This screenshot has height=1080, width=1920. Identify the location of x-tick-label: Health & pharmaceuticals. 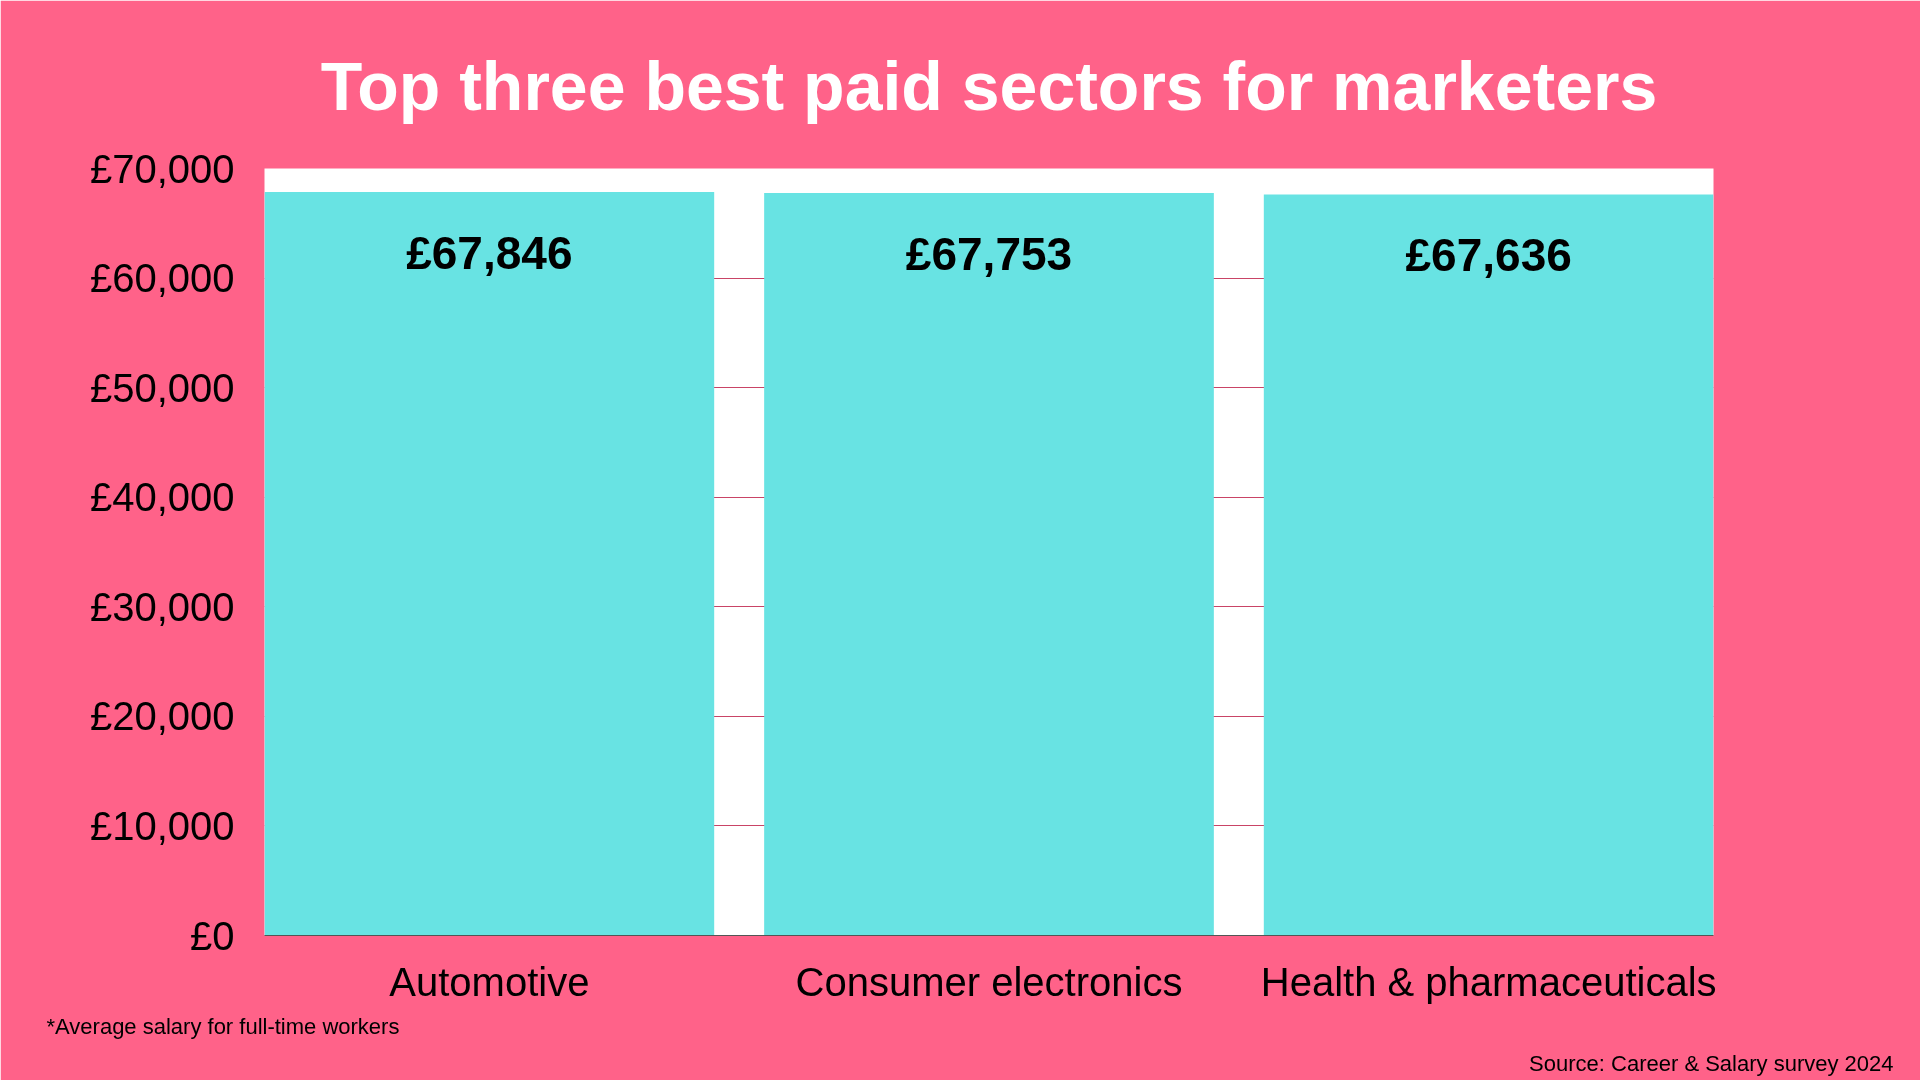
(1488, 981).